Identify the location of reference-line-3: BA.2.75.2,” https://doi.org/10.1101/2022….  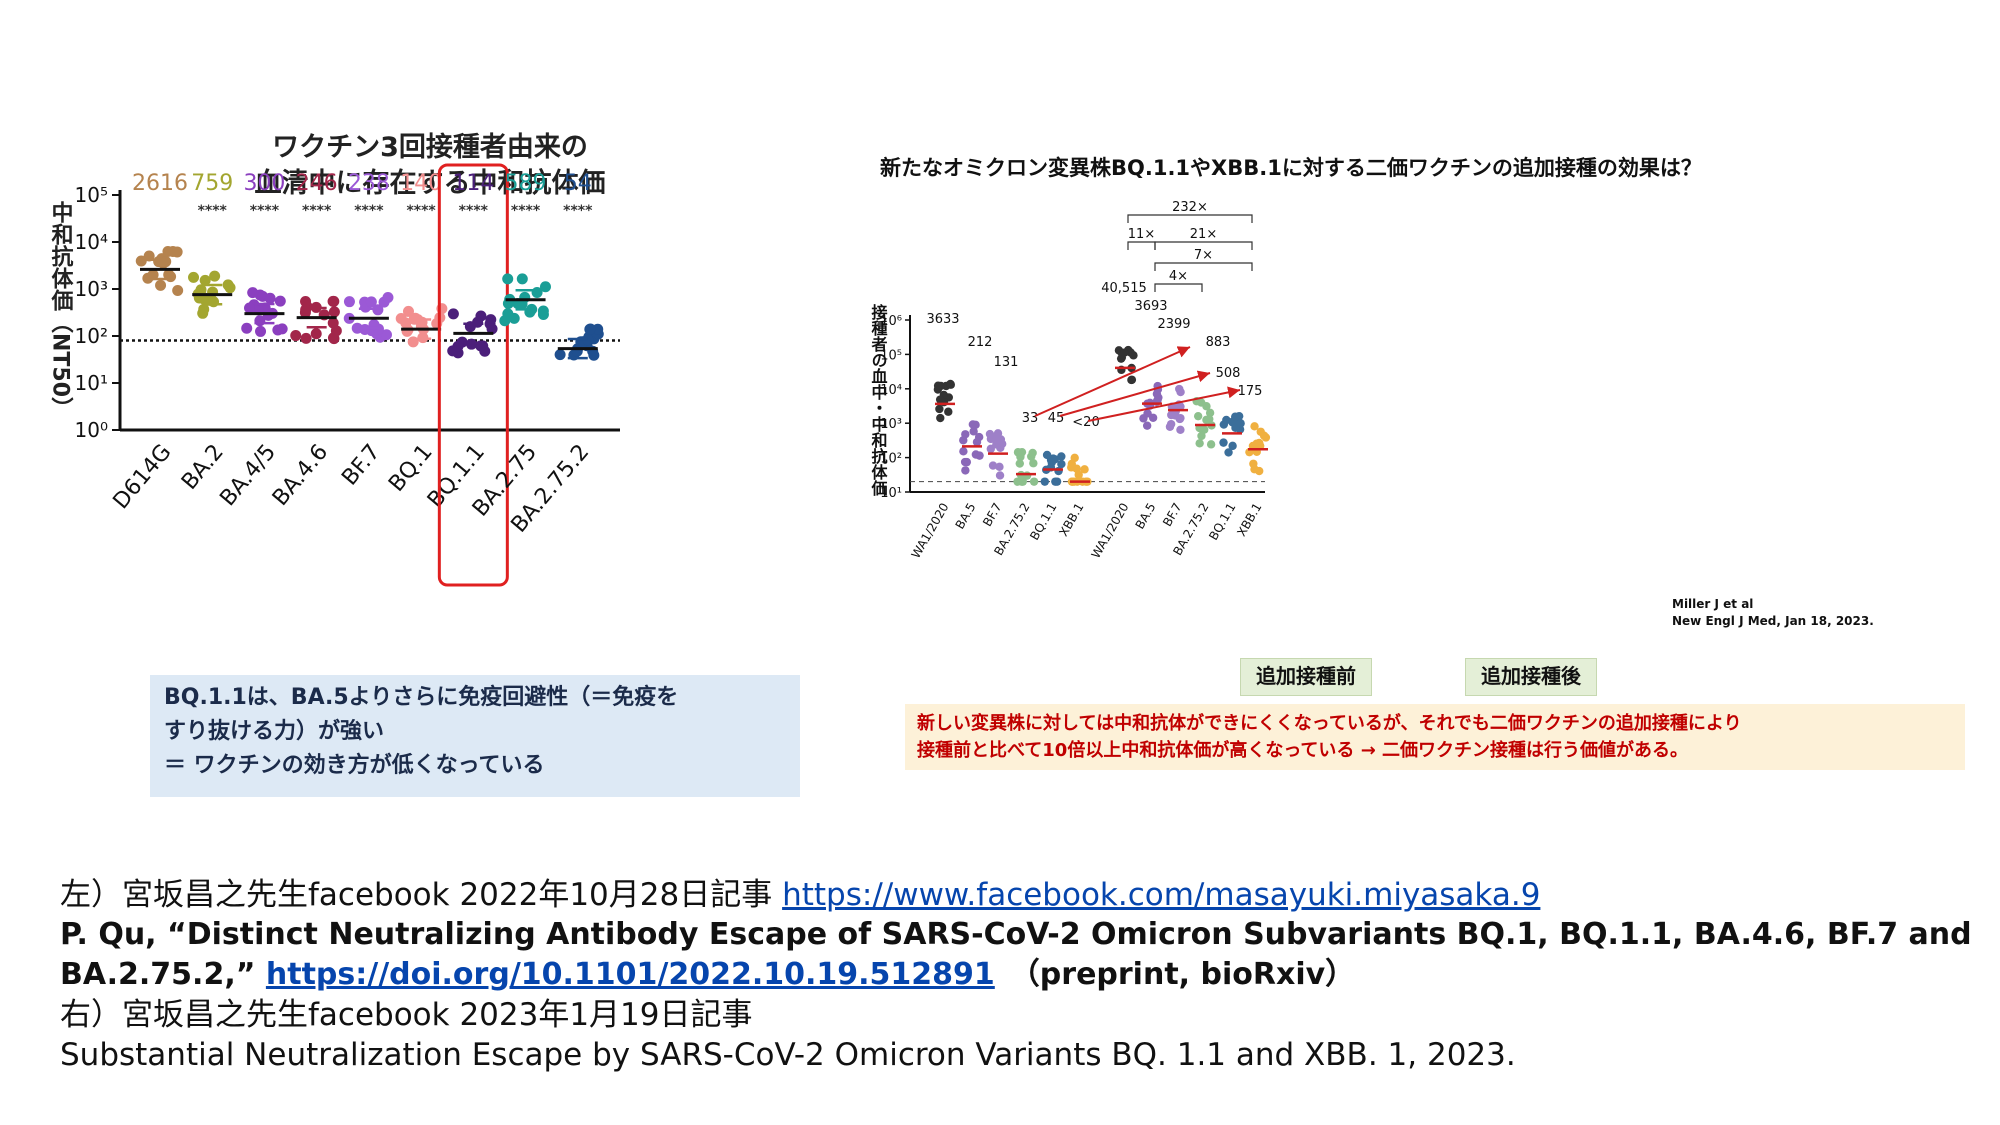
(1010, 975).